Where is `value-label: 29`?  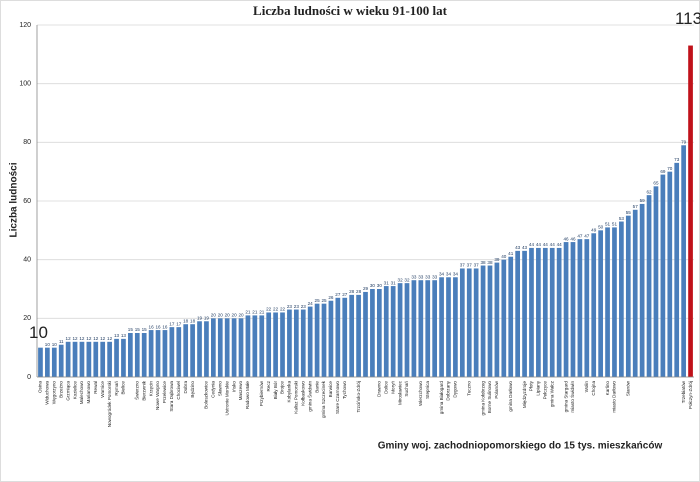 value-label: 29 is located at coordinates (366, 288).